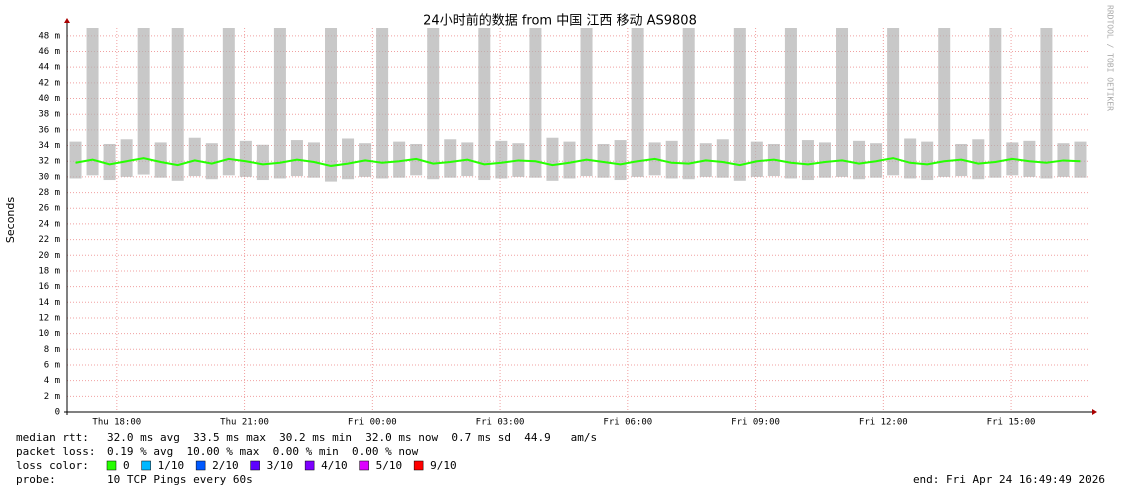 The width and height of the screenshot is (1121, 494). Describe the element at coordinates (1011, 423) in the screenshot. I see `x-tick-label: Fri 15:00` at that location.